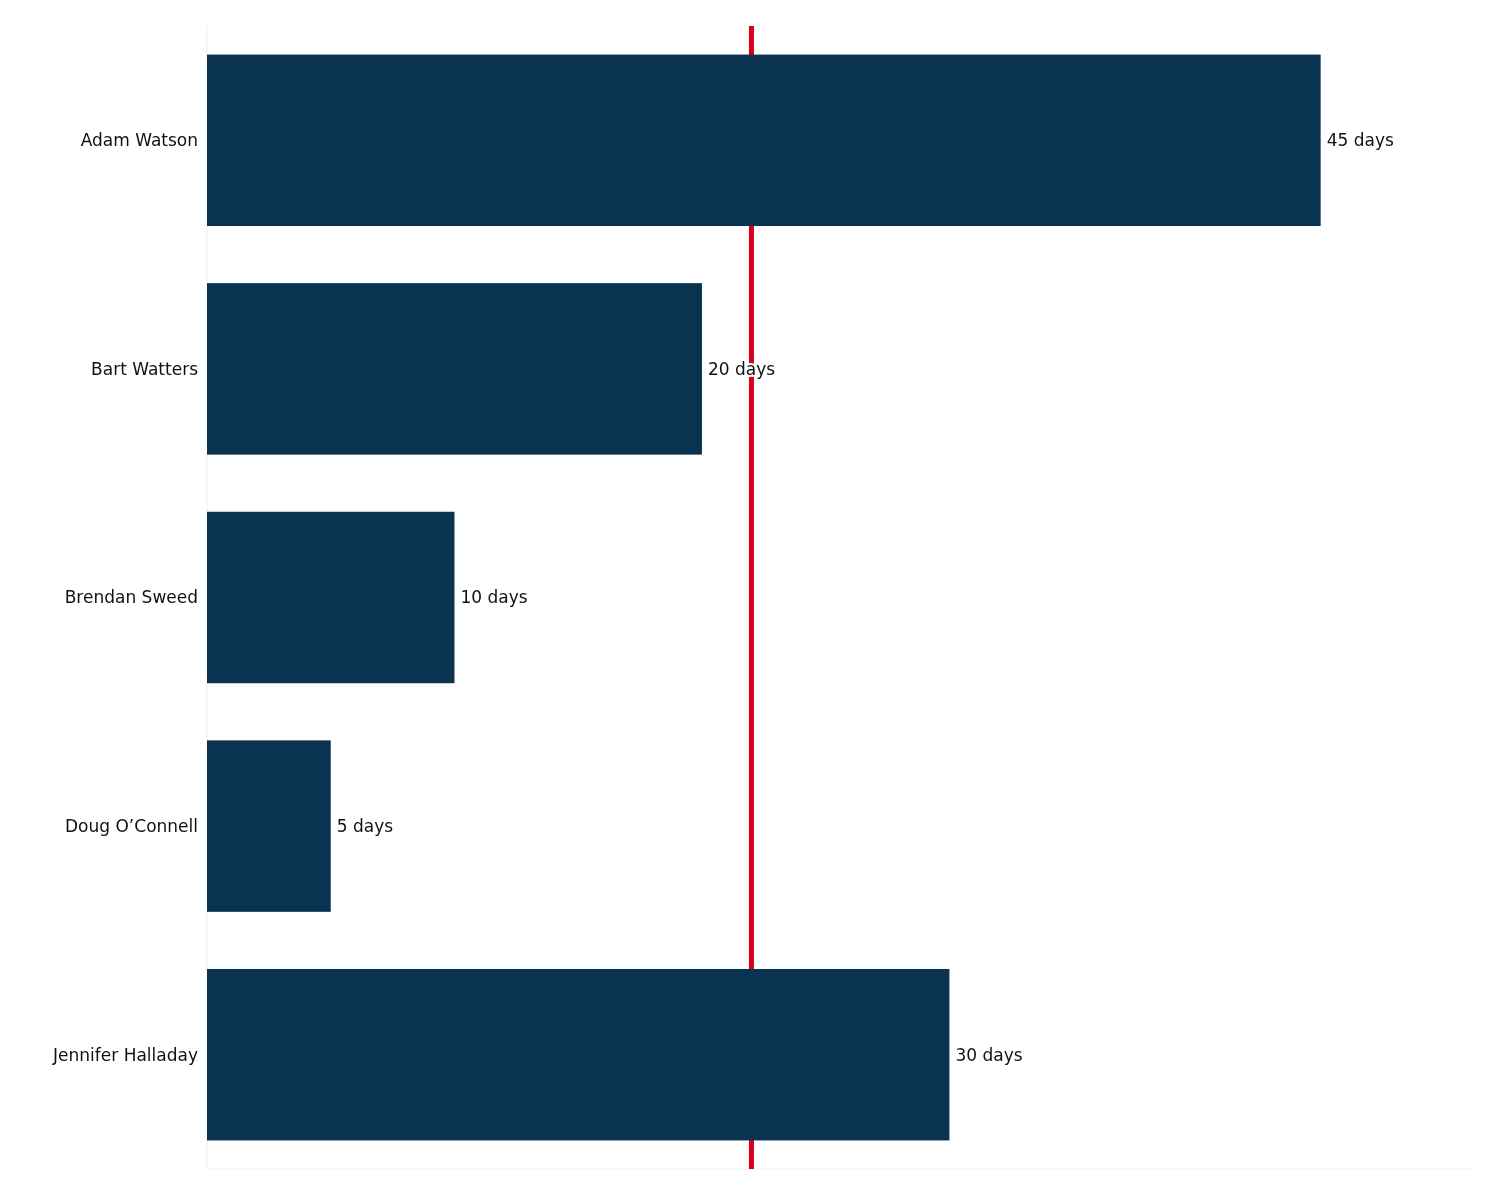 The image size is (1500, 1200). I want to click on y-tick-label: Bart Watters, so click(145, 368).